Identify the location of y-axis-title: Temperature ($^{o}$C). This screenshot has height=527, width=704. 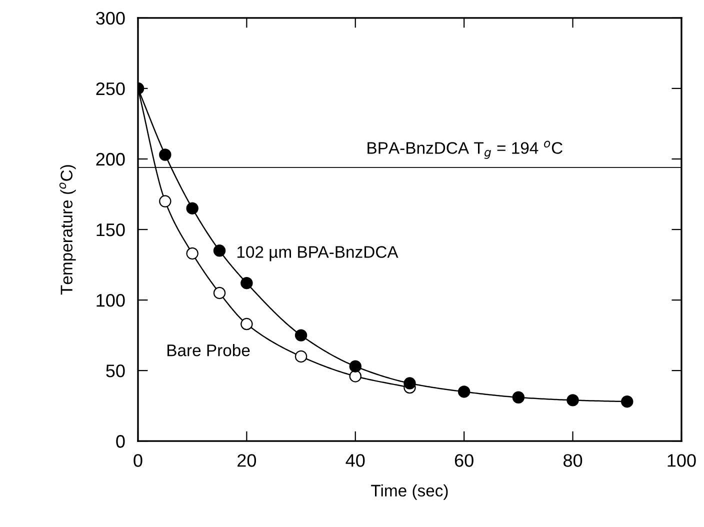
(67, 230).